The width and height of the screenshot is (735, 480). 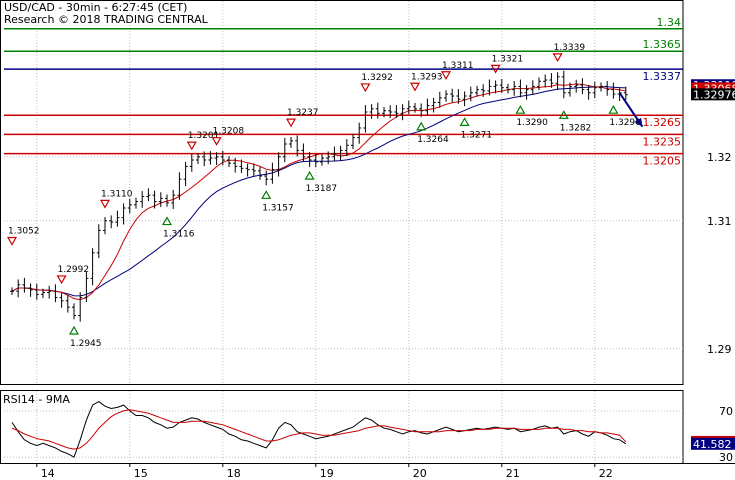 I want to click on rsi-tag-last: 41.582, so click(x=713, y=444).